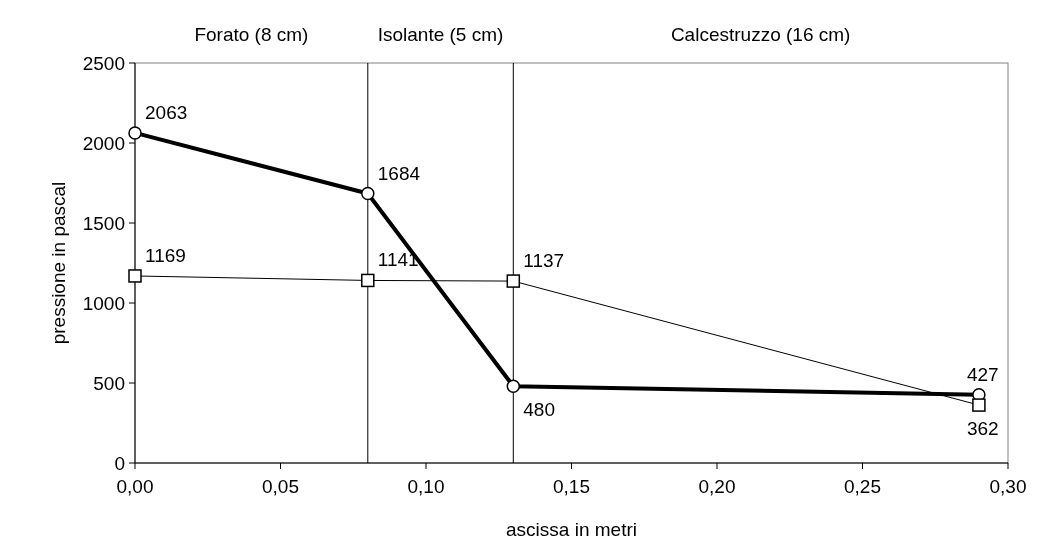 The width and height of the screenshot is (1058, 548). Describe the element at coordinates (103, 303) in the screenshot. I see `y-tick-label: 1000` at that location.